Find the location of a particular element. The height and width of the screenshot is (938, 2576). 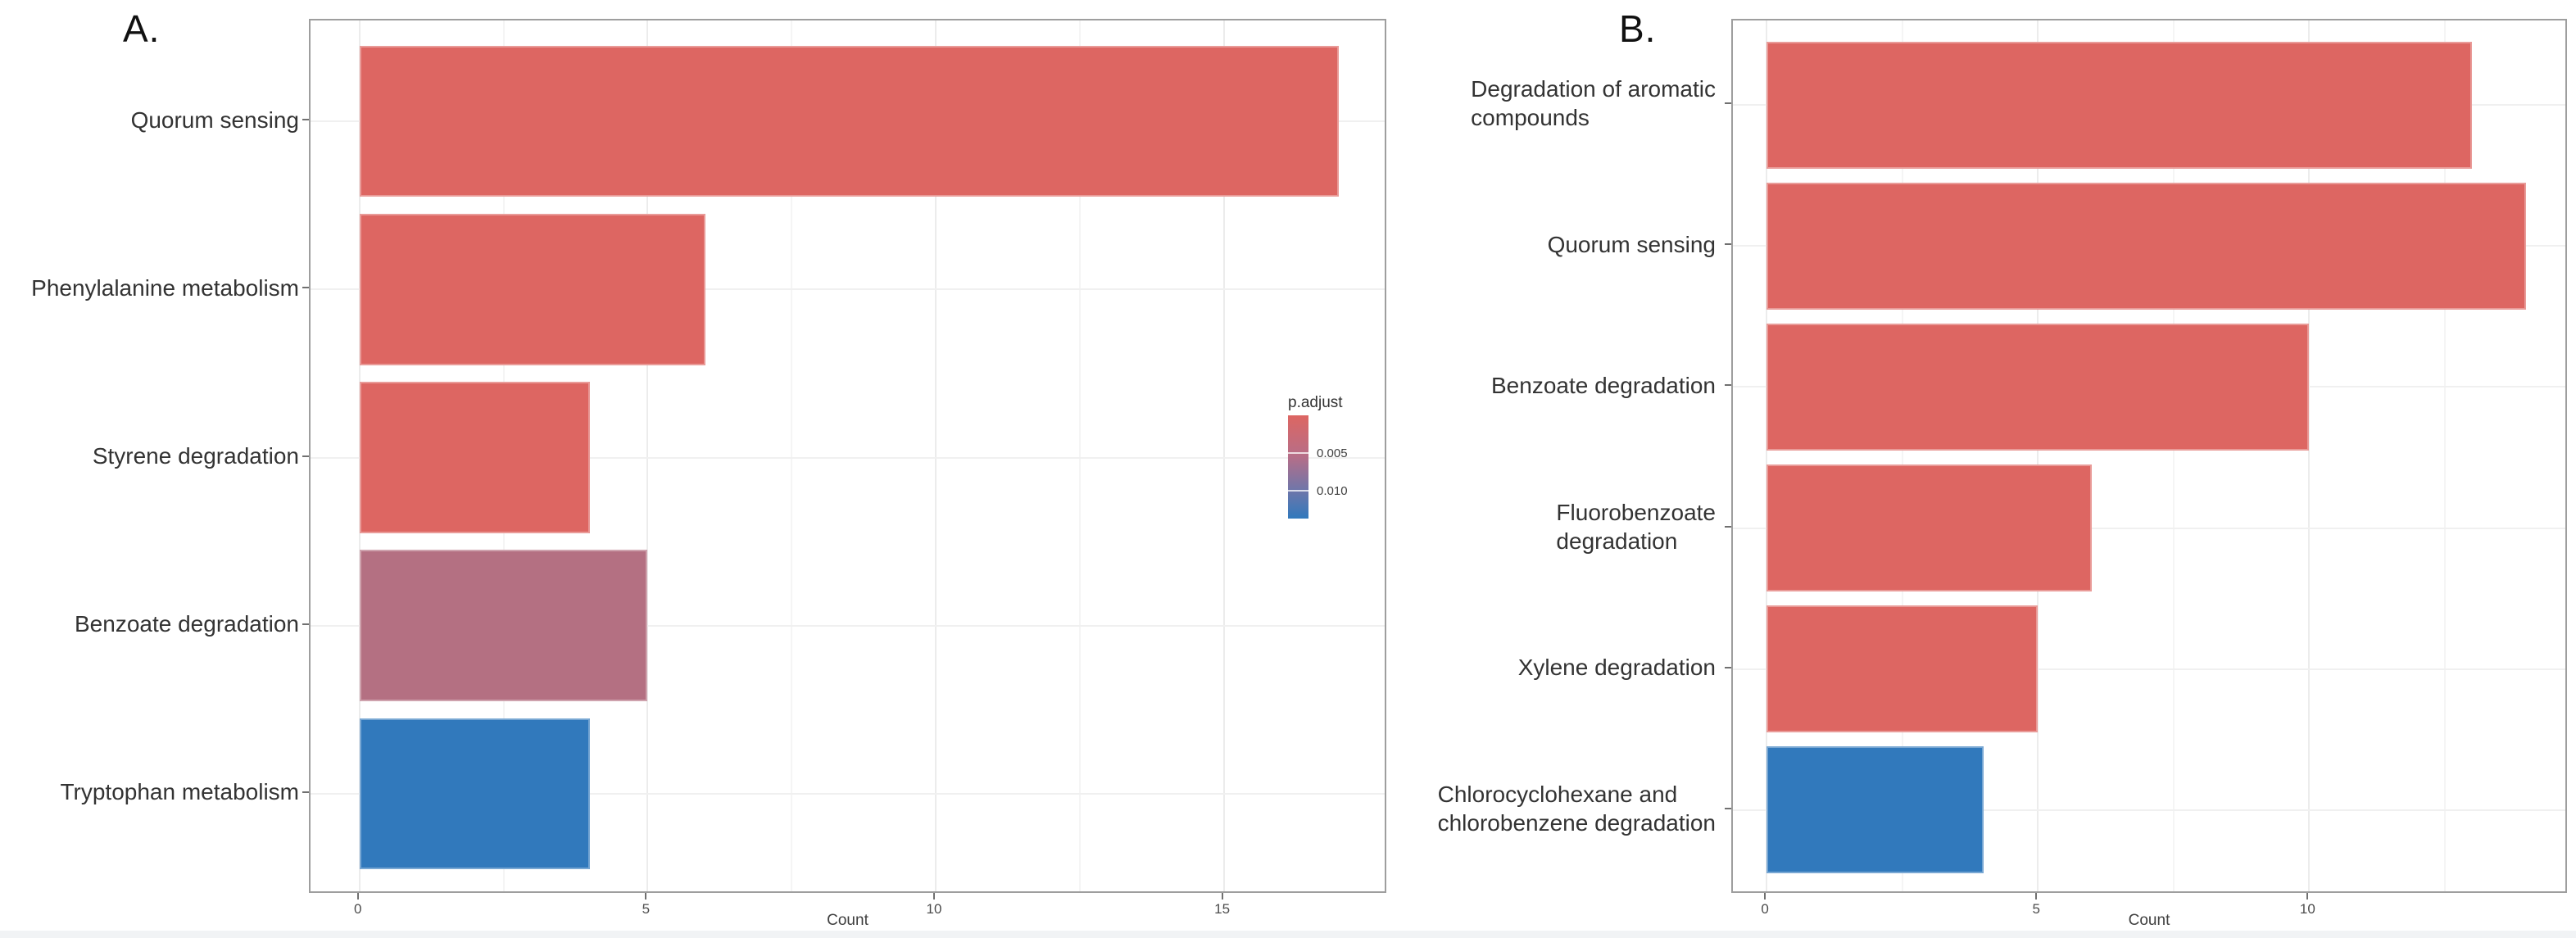

category-label-text: Styrene degradation is located at coordinates (195, 456).